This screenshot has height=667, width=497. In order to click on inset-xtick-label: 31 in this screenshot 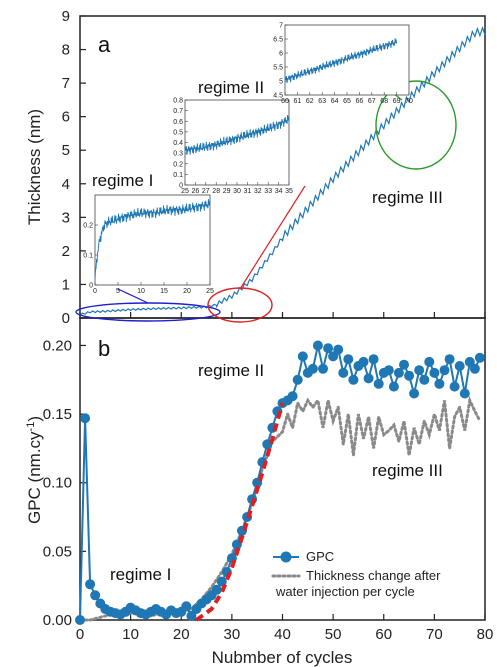, I will do `click(248, 191)`.